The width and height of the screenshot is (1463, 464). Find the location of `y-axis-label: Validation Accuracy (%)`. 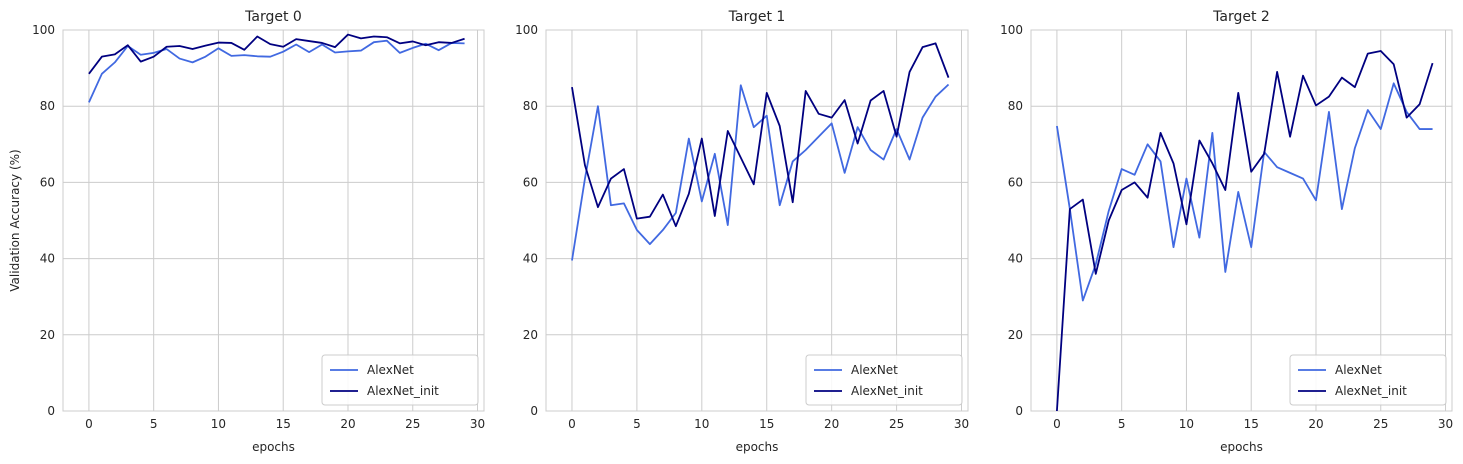

y-axis-label: Validation Accuracy (%) is located at coordinates (15, 220).